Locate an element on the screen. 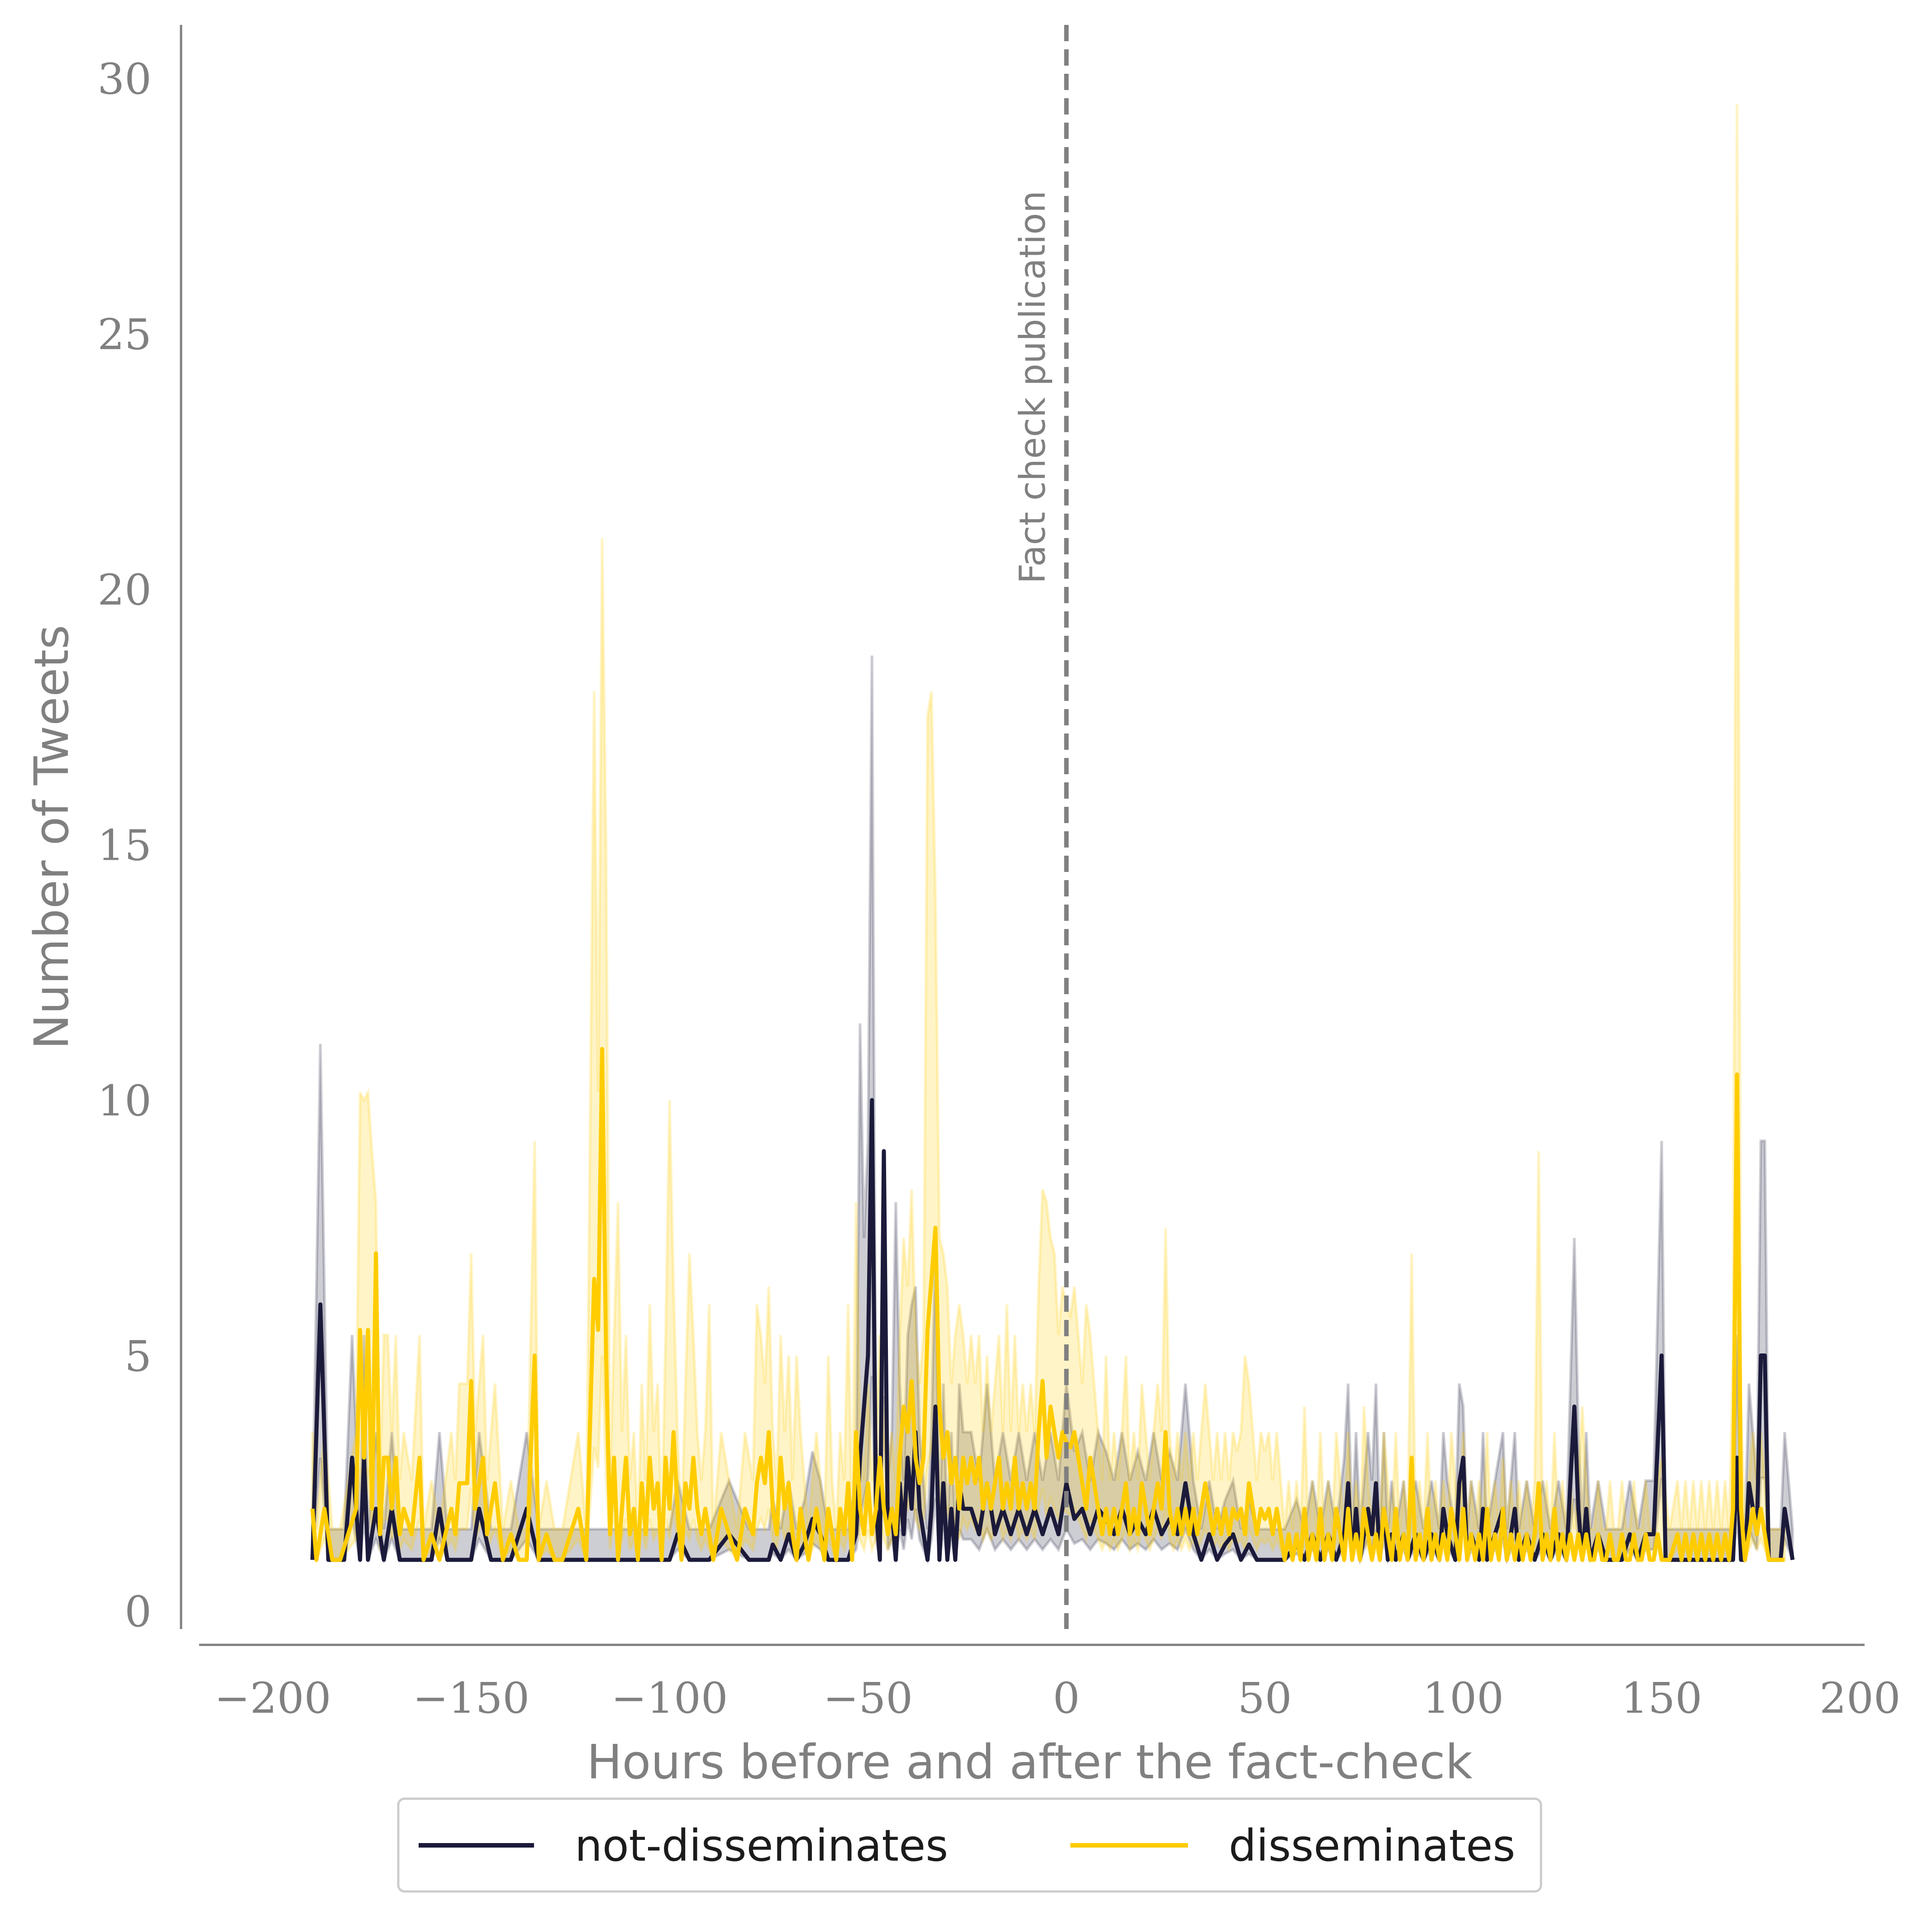  legend: not-disseminates disseminates is located at coordinates (969, 1845).